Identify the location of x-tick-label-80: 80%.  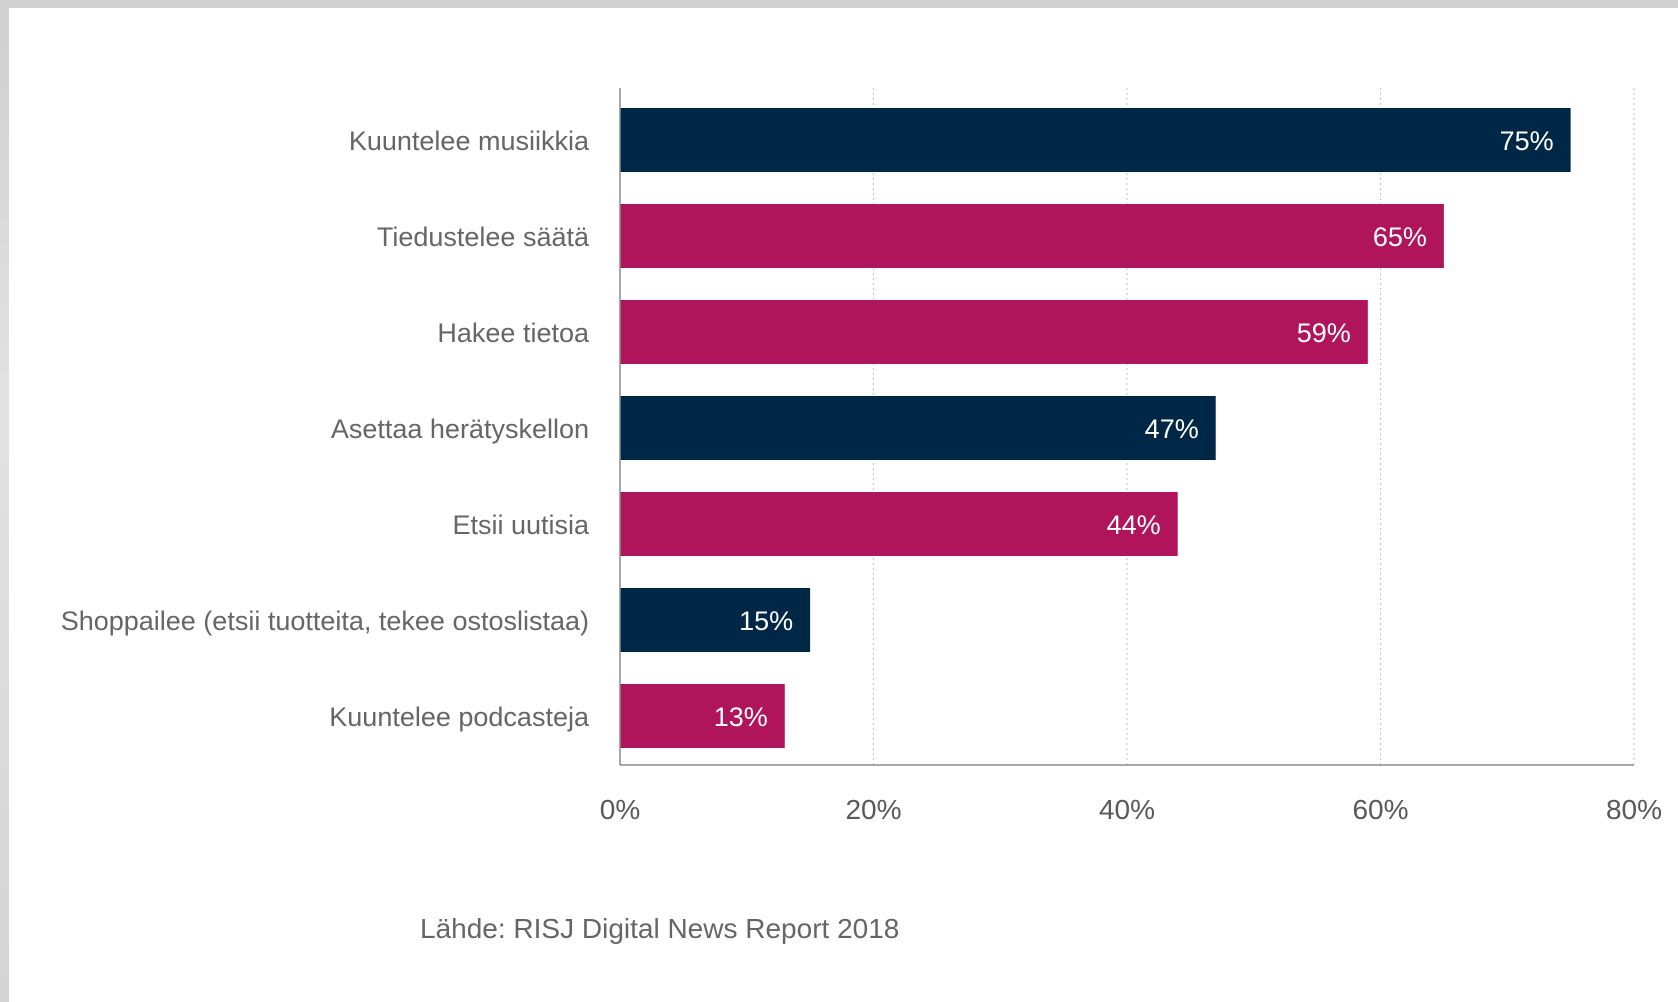
(1634, 809).